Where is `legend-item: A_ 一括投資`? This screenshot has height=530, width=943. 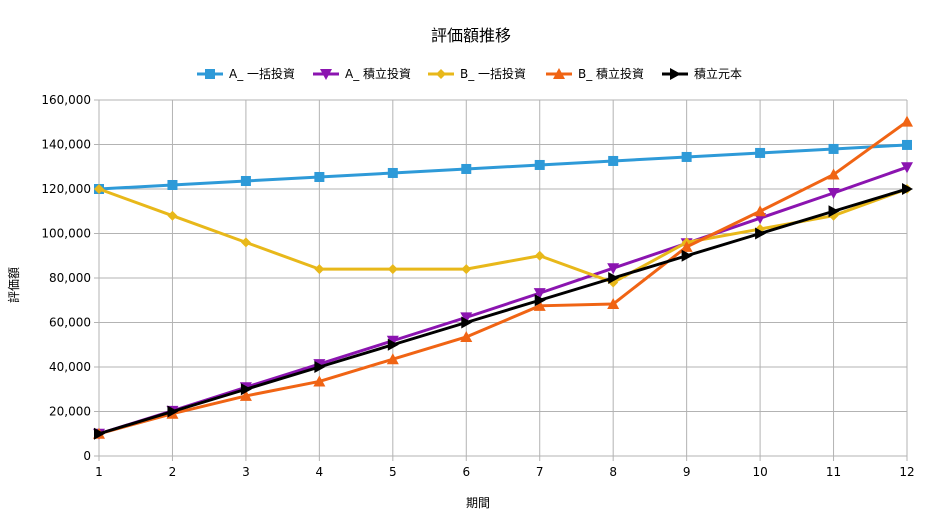
legend-item: A_ 一括投資 is located at coordinates (246, 73).